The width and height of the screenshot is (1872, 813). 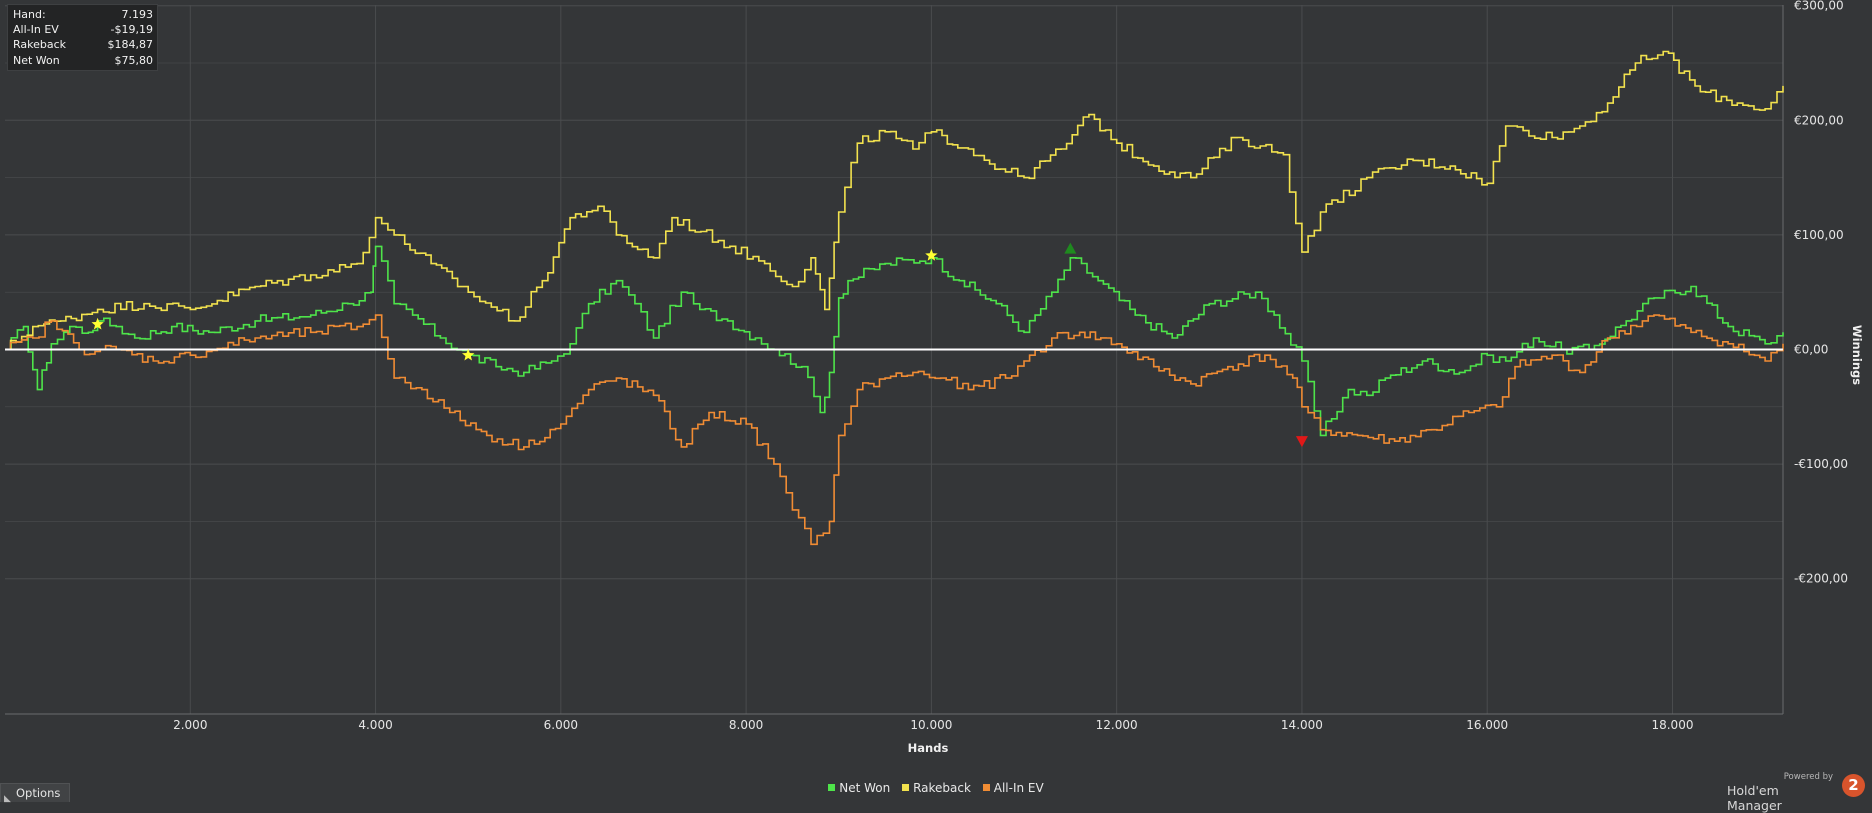 What do you see at coordinates (7, 799) in the screenshot?
I see `resize-corner-icon: ◣` at bounding box center [7, 799].